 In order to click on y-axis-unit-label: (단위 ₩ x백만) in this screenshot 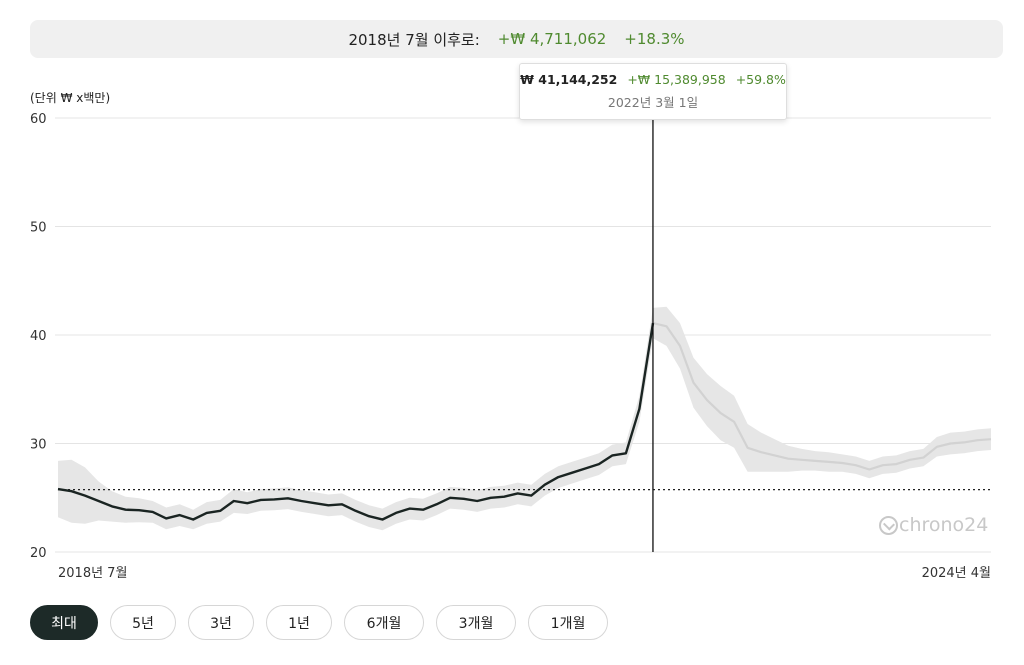, I will do `click(70, 98)`.